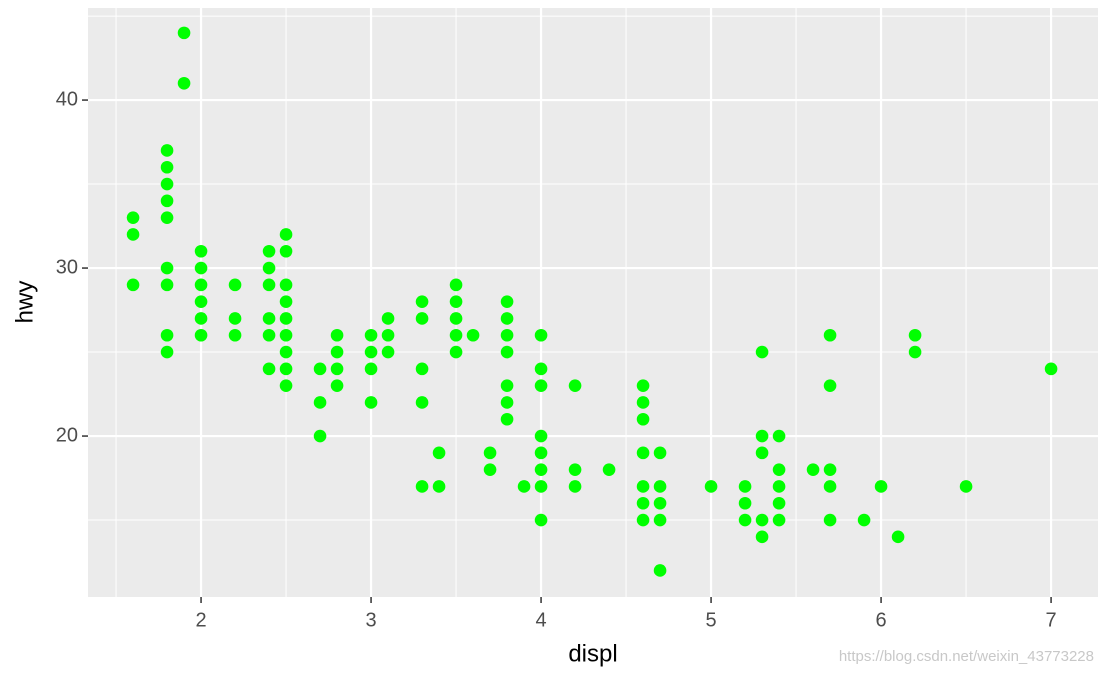 The image size is (1104, 676). Describe the element at coordinates (966, 656) in the screenshot. I see `watermark: https://blog.csdn.net/weixin_43773228` at that location.